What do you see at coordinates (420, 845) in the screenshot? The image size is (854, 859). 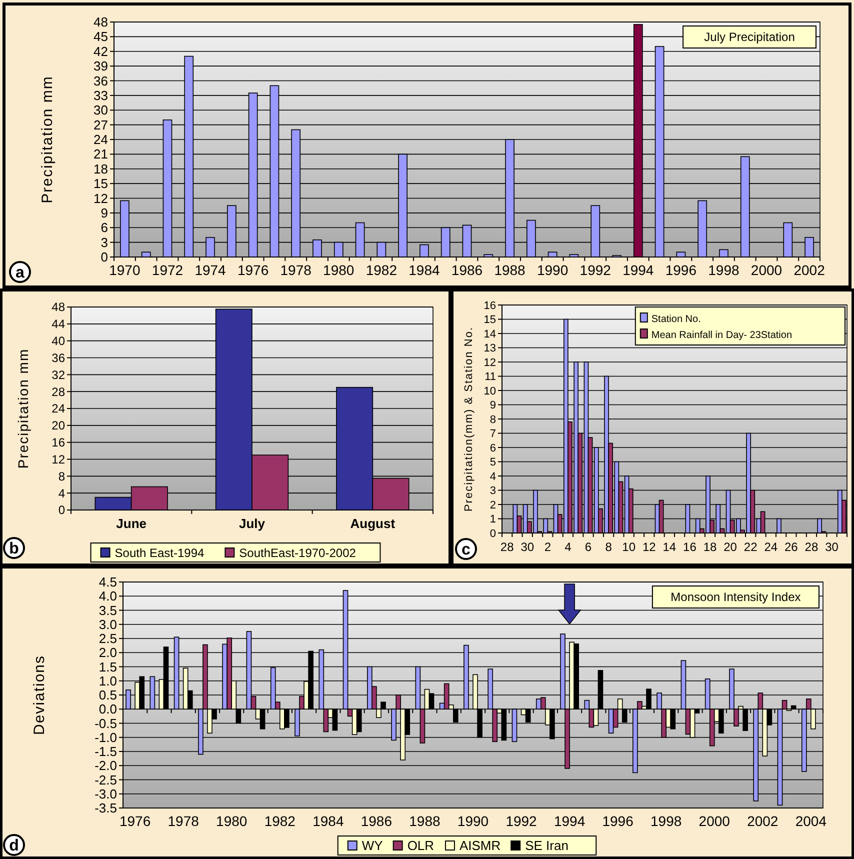 I see `legend-label: OLR` at bounding box center [420, 845].